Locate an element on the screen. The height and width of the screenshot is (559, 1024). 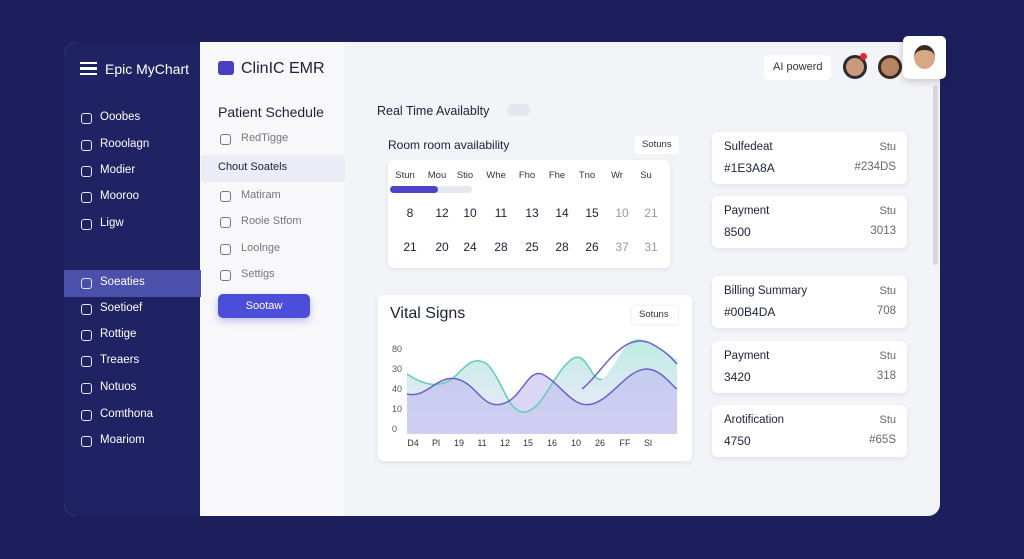
vitals-chart is located at coordinates (542, 386).